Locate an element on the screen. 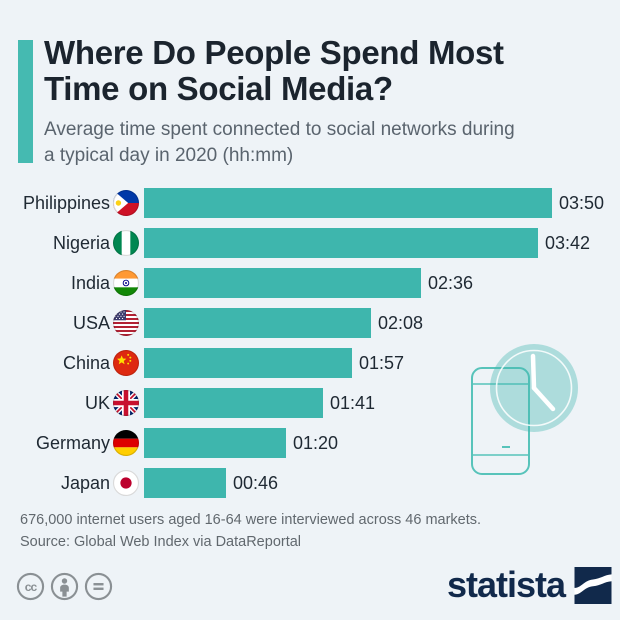 The width and height of the screenshot is (620, 620). bar-gb is located at coordinates (233, 403).